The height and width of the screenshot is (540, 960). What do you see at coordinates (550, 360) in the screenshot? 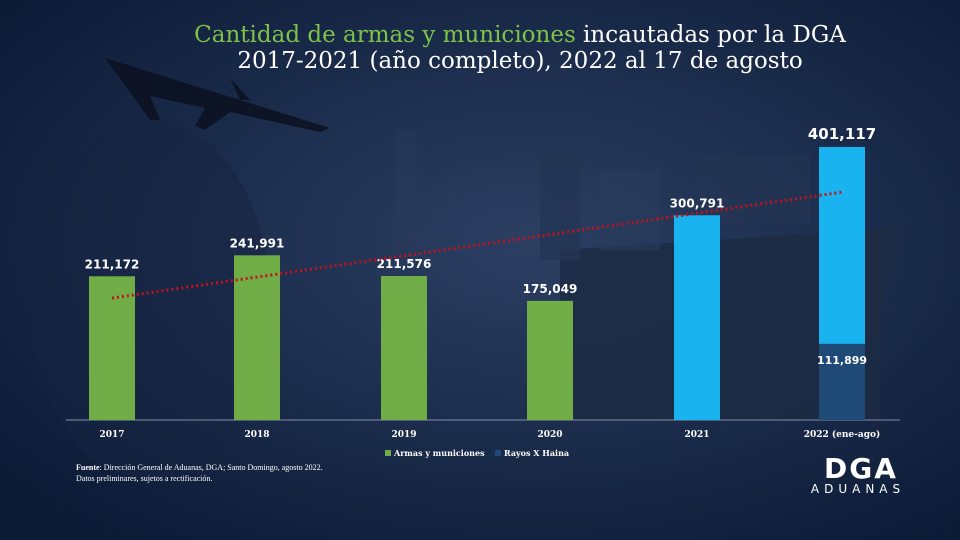
I see `bar-2020-s0` at bounding box center [550, 360].